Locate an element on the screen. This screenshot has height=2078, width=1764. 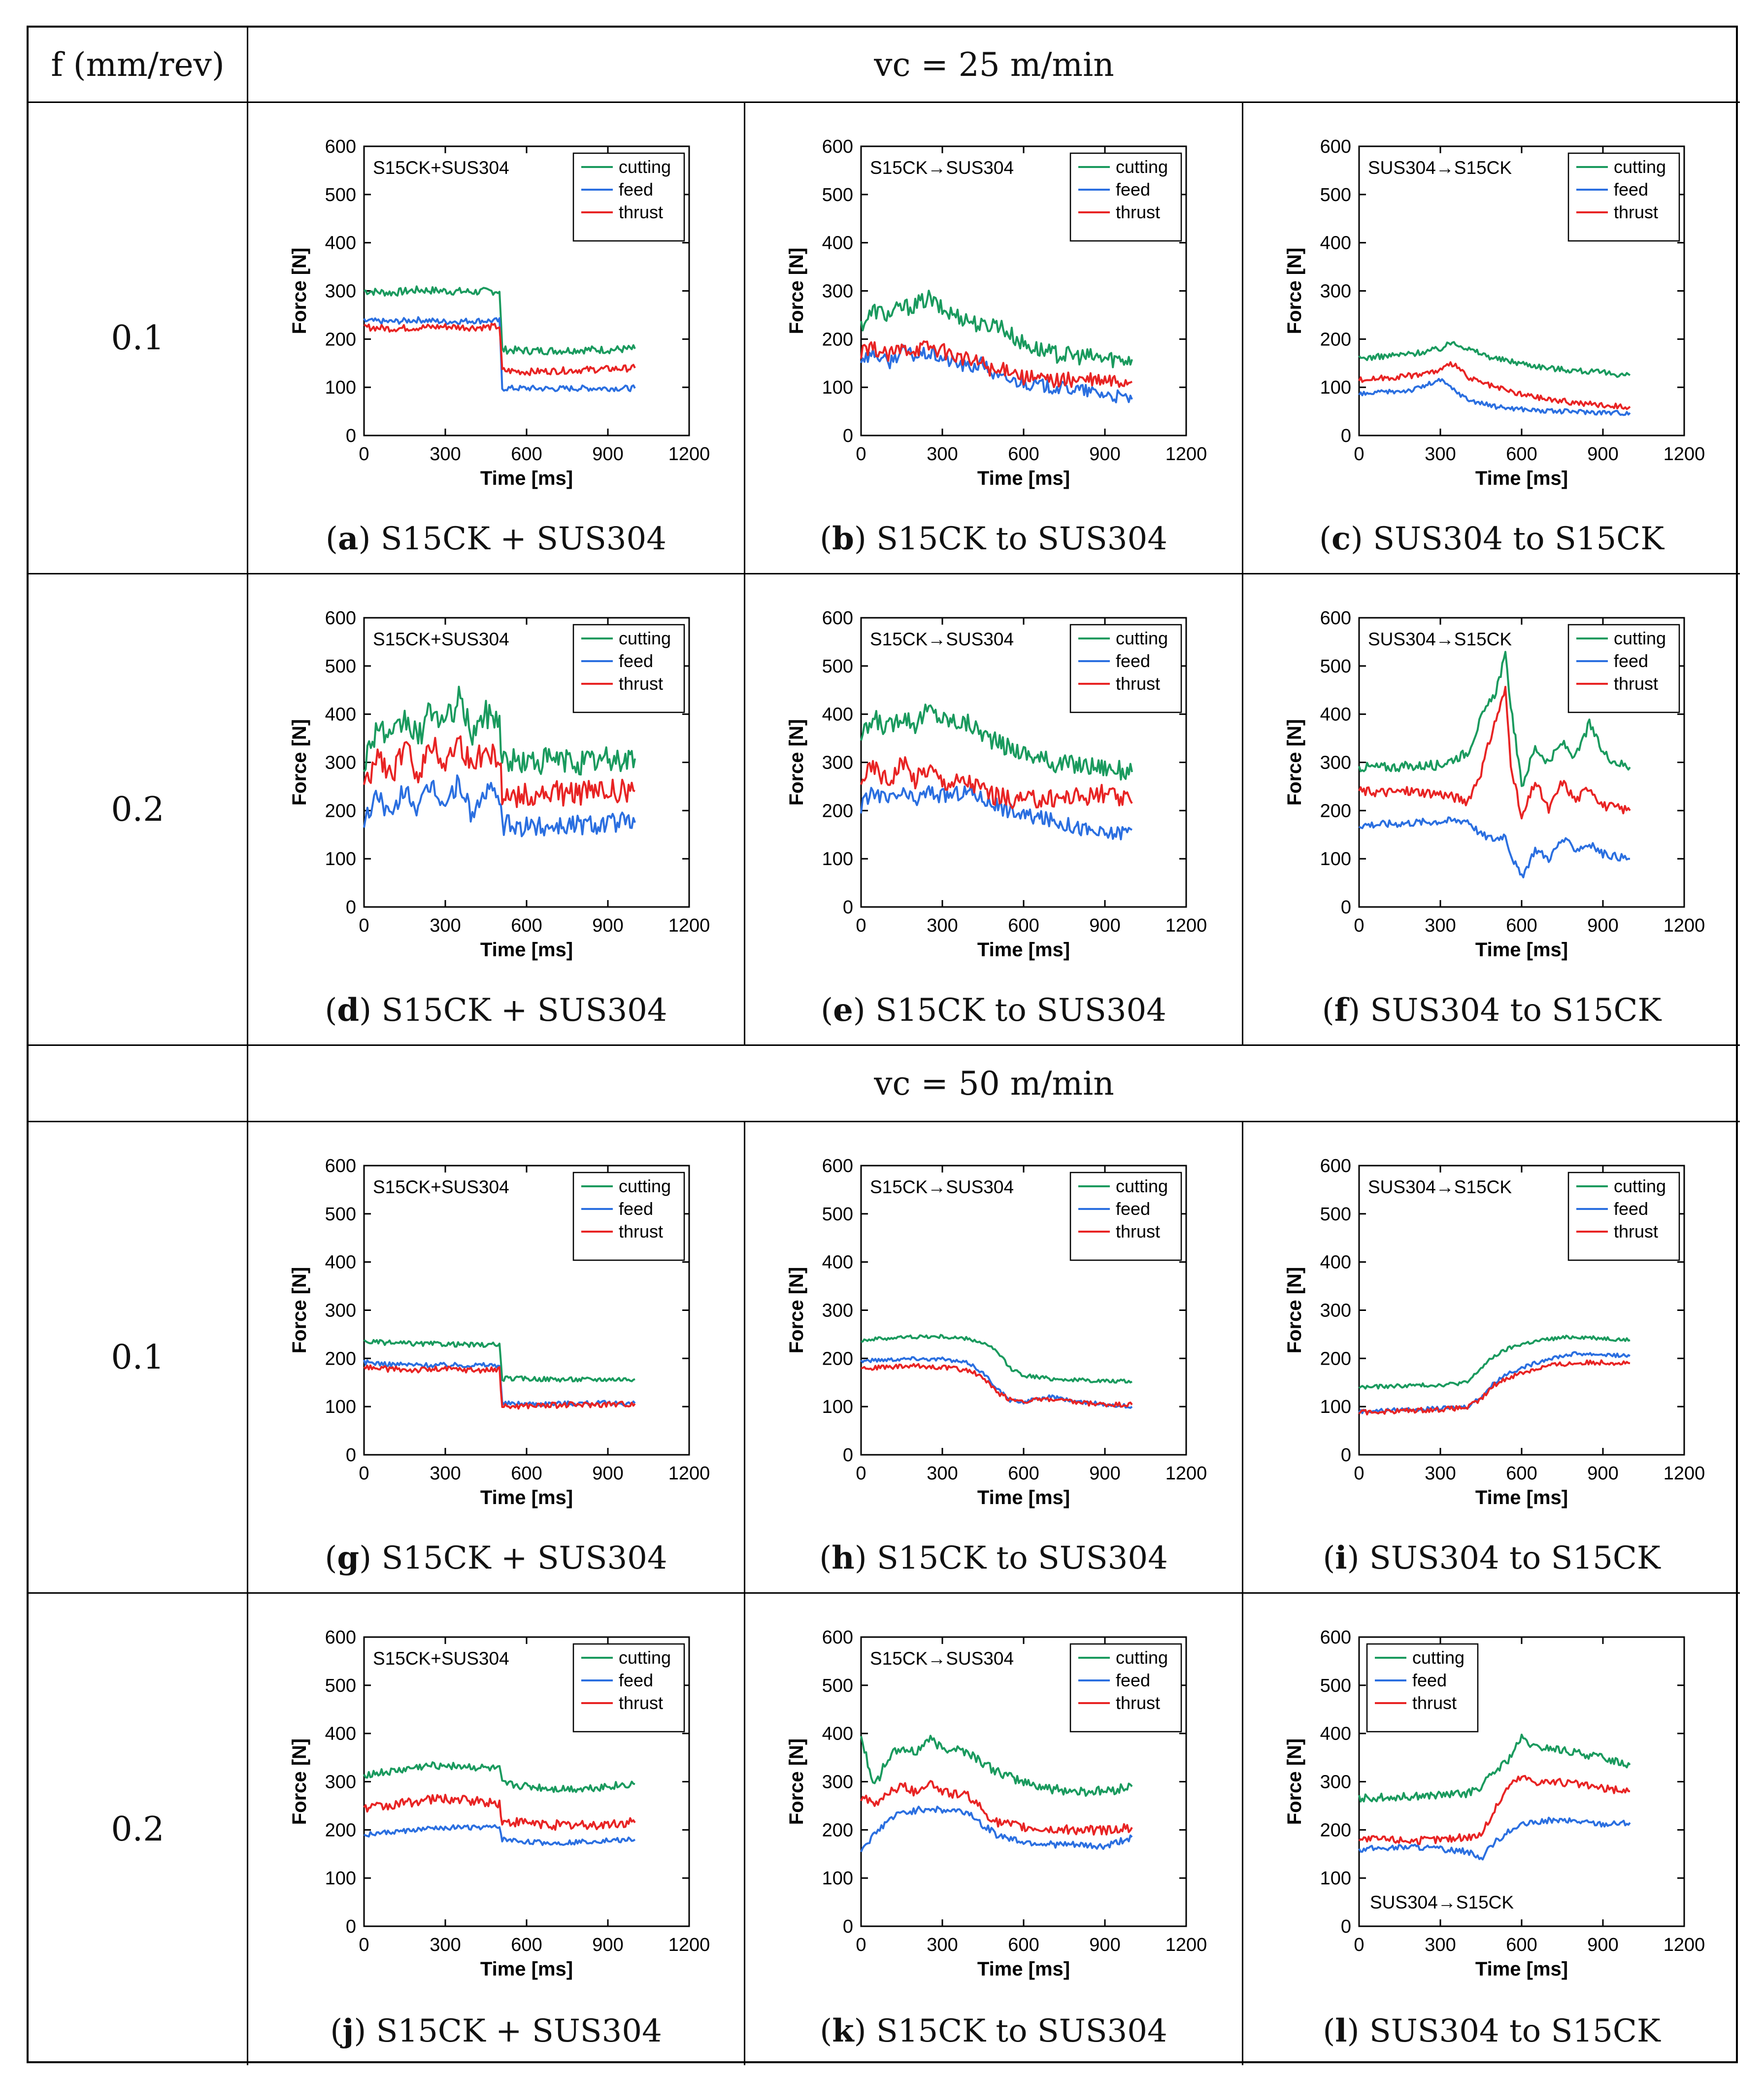
vc50-header: vc = 50 m/min is located at coordinates (994, 1084).